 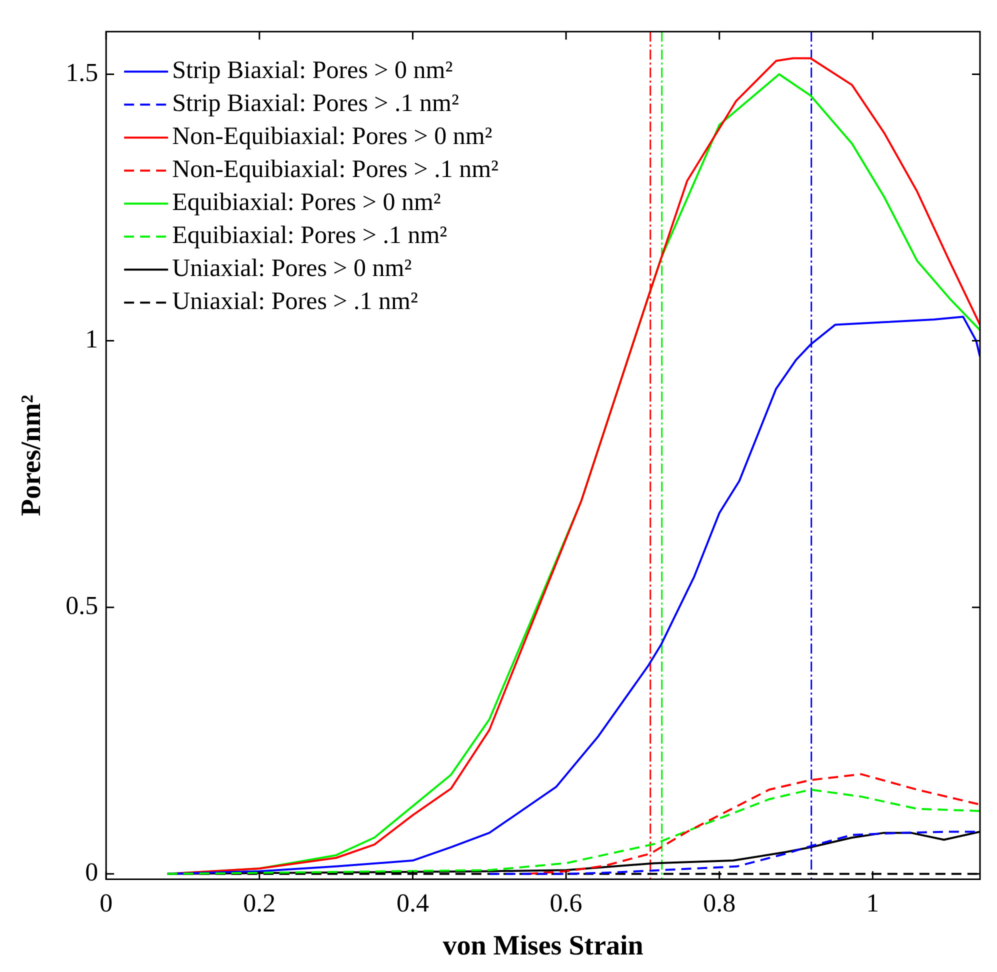 I want to click on legend-label: Strip Biaxial: Pores > .1 nm², so click(x=315, y=104).